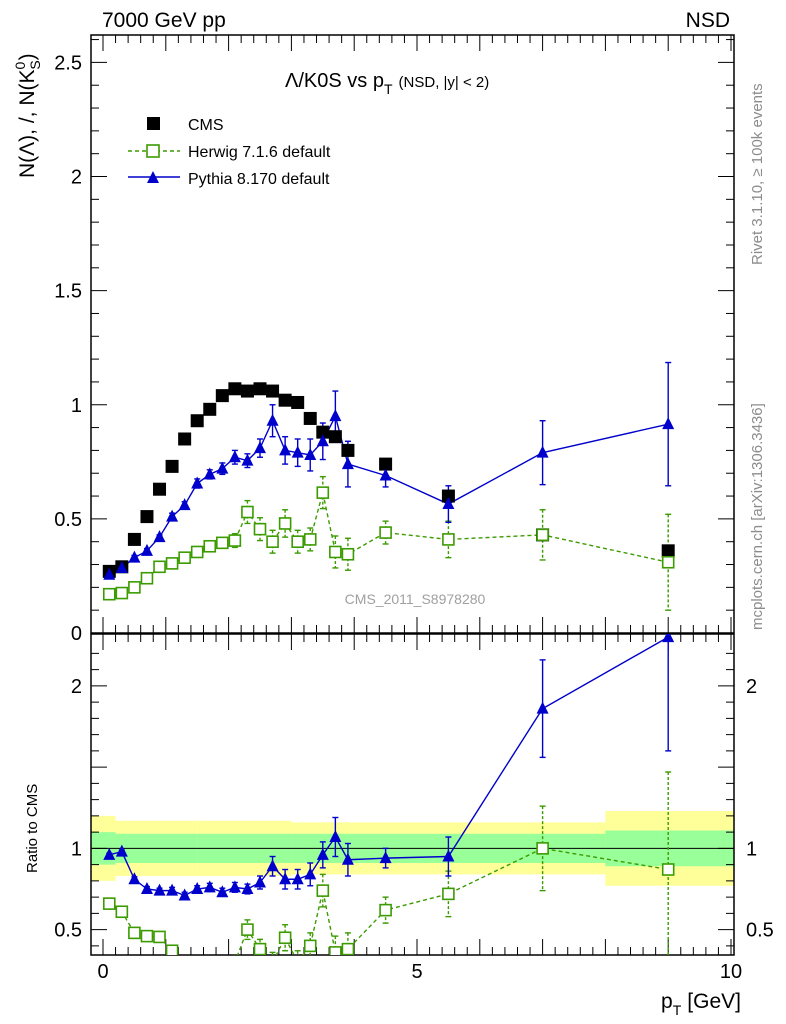 Image resolution: width=786 pixels, height=1024 pixels. I want to click on ratio-herwig-line, so click(388, 901).